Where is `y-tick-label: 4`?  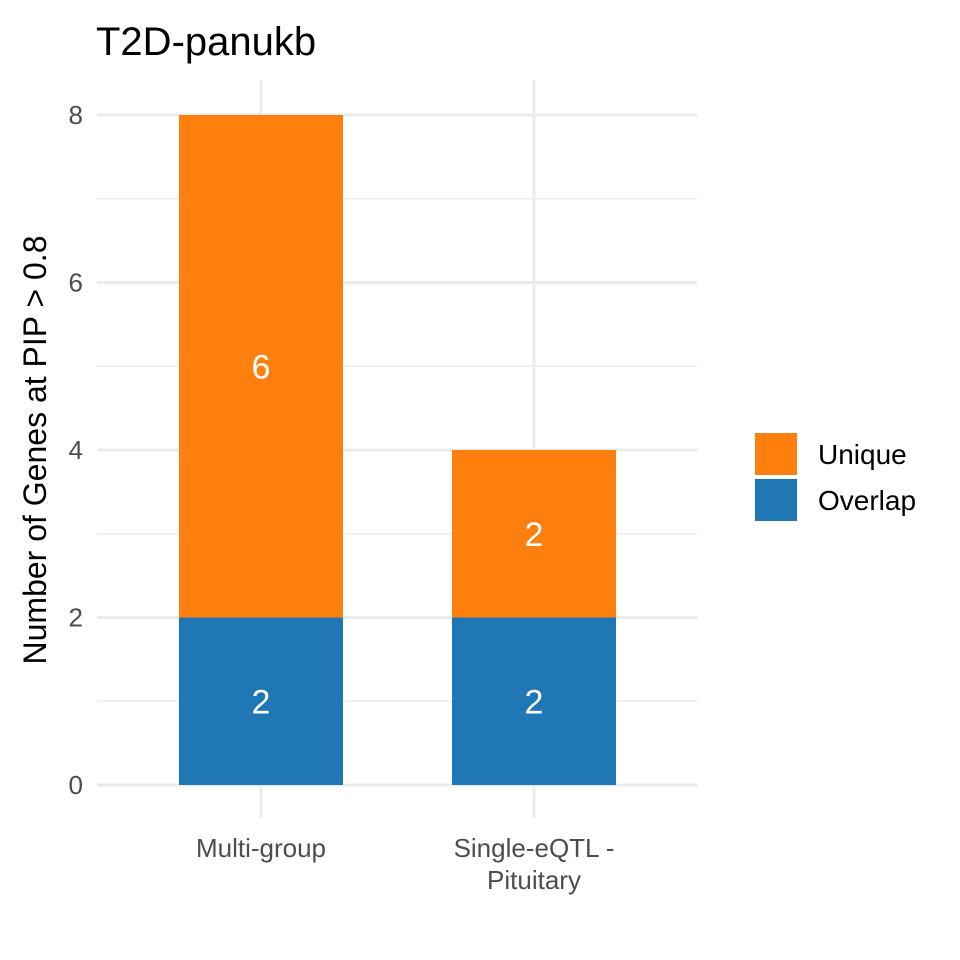
y-tick-label: 4 is located at coordinates (76, 450).